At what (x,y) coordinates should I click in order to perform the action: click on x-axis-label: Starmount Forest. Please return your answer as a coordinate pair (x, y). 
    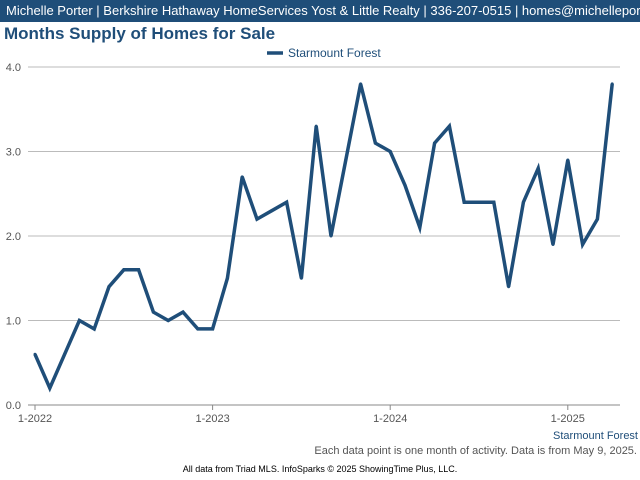
    Looking at the image, I should click on (595, 436).